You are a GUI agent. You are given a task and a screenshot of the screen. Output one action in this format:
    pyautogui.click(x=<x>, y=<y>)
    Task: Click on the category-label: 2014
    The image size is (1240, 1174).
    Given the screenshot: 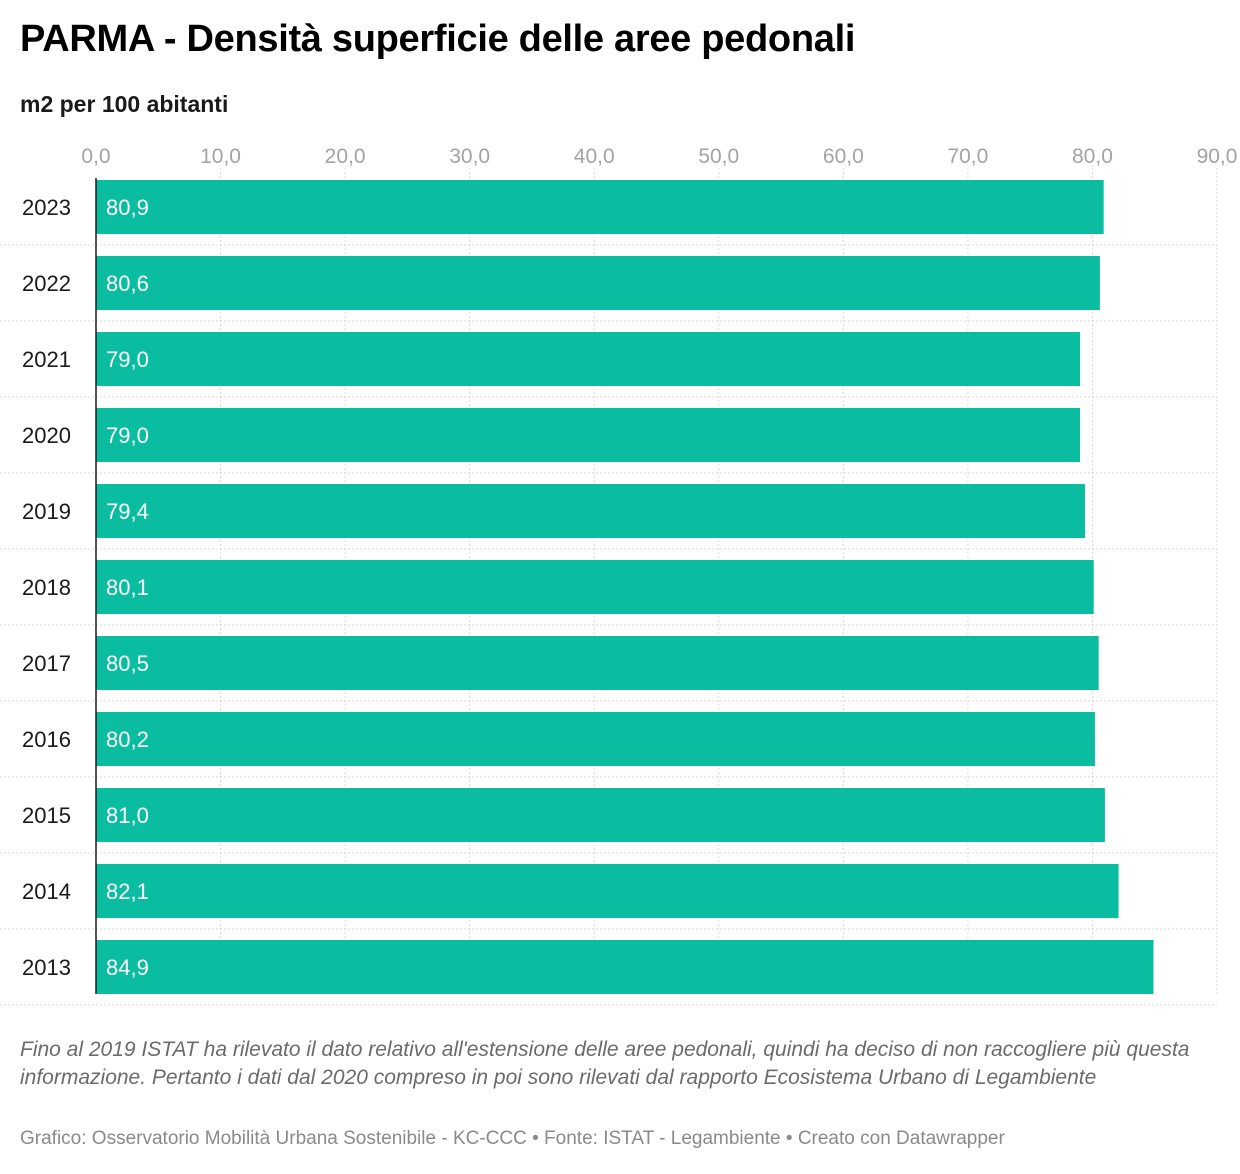 What is the action you would take?
    pyautogui.click(x=46, y=891)
    